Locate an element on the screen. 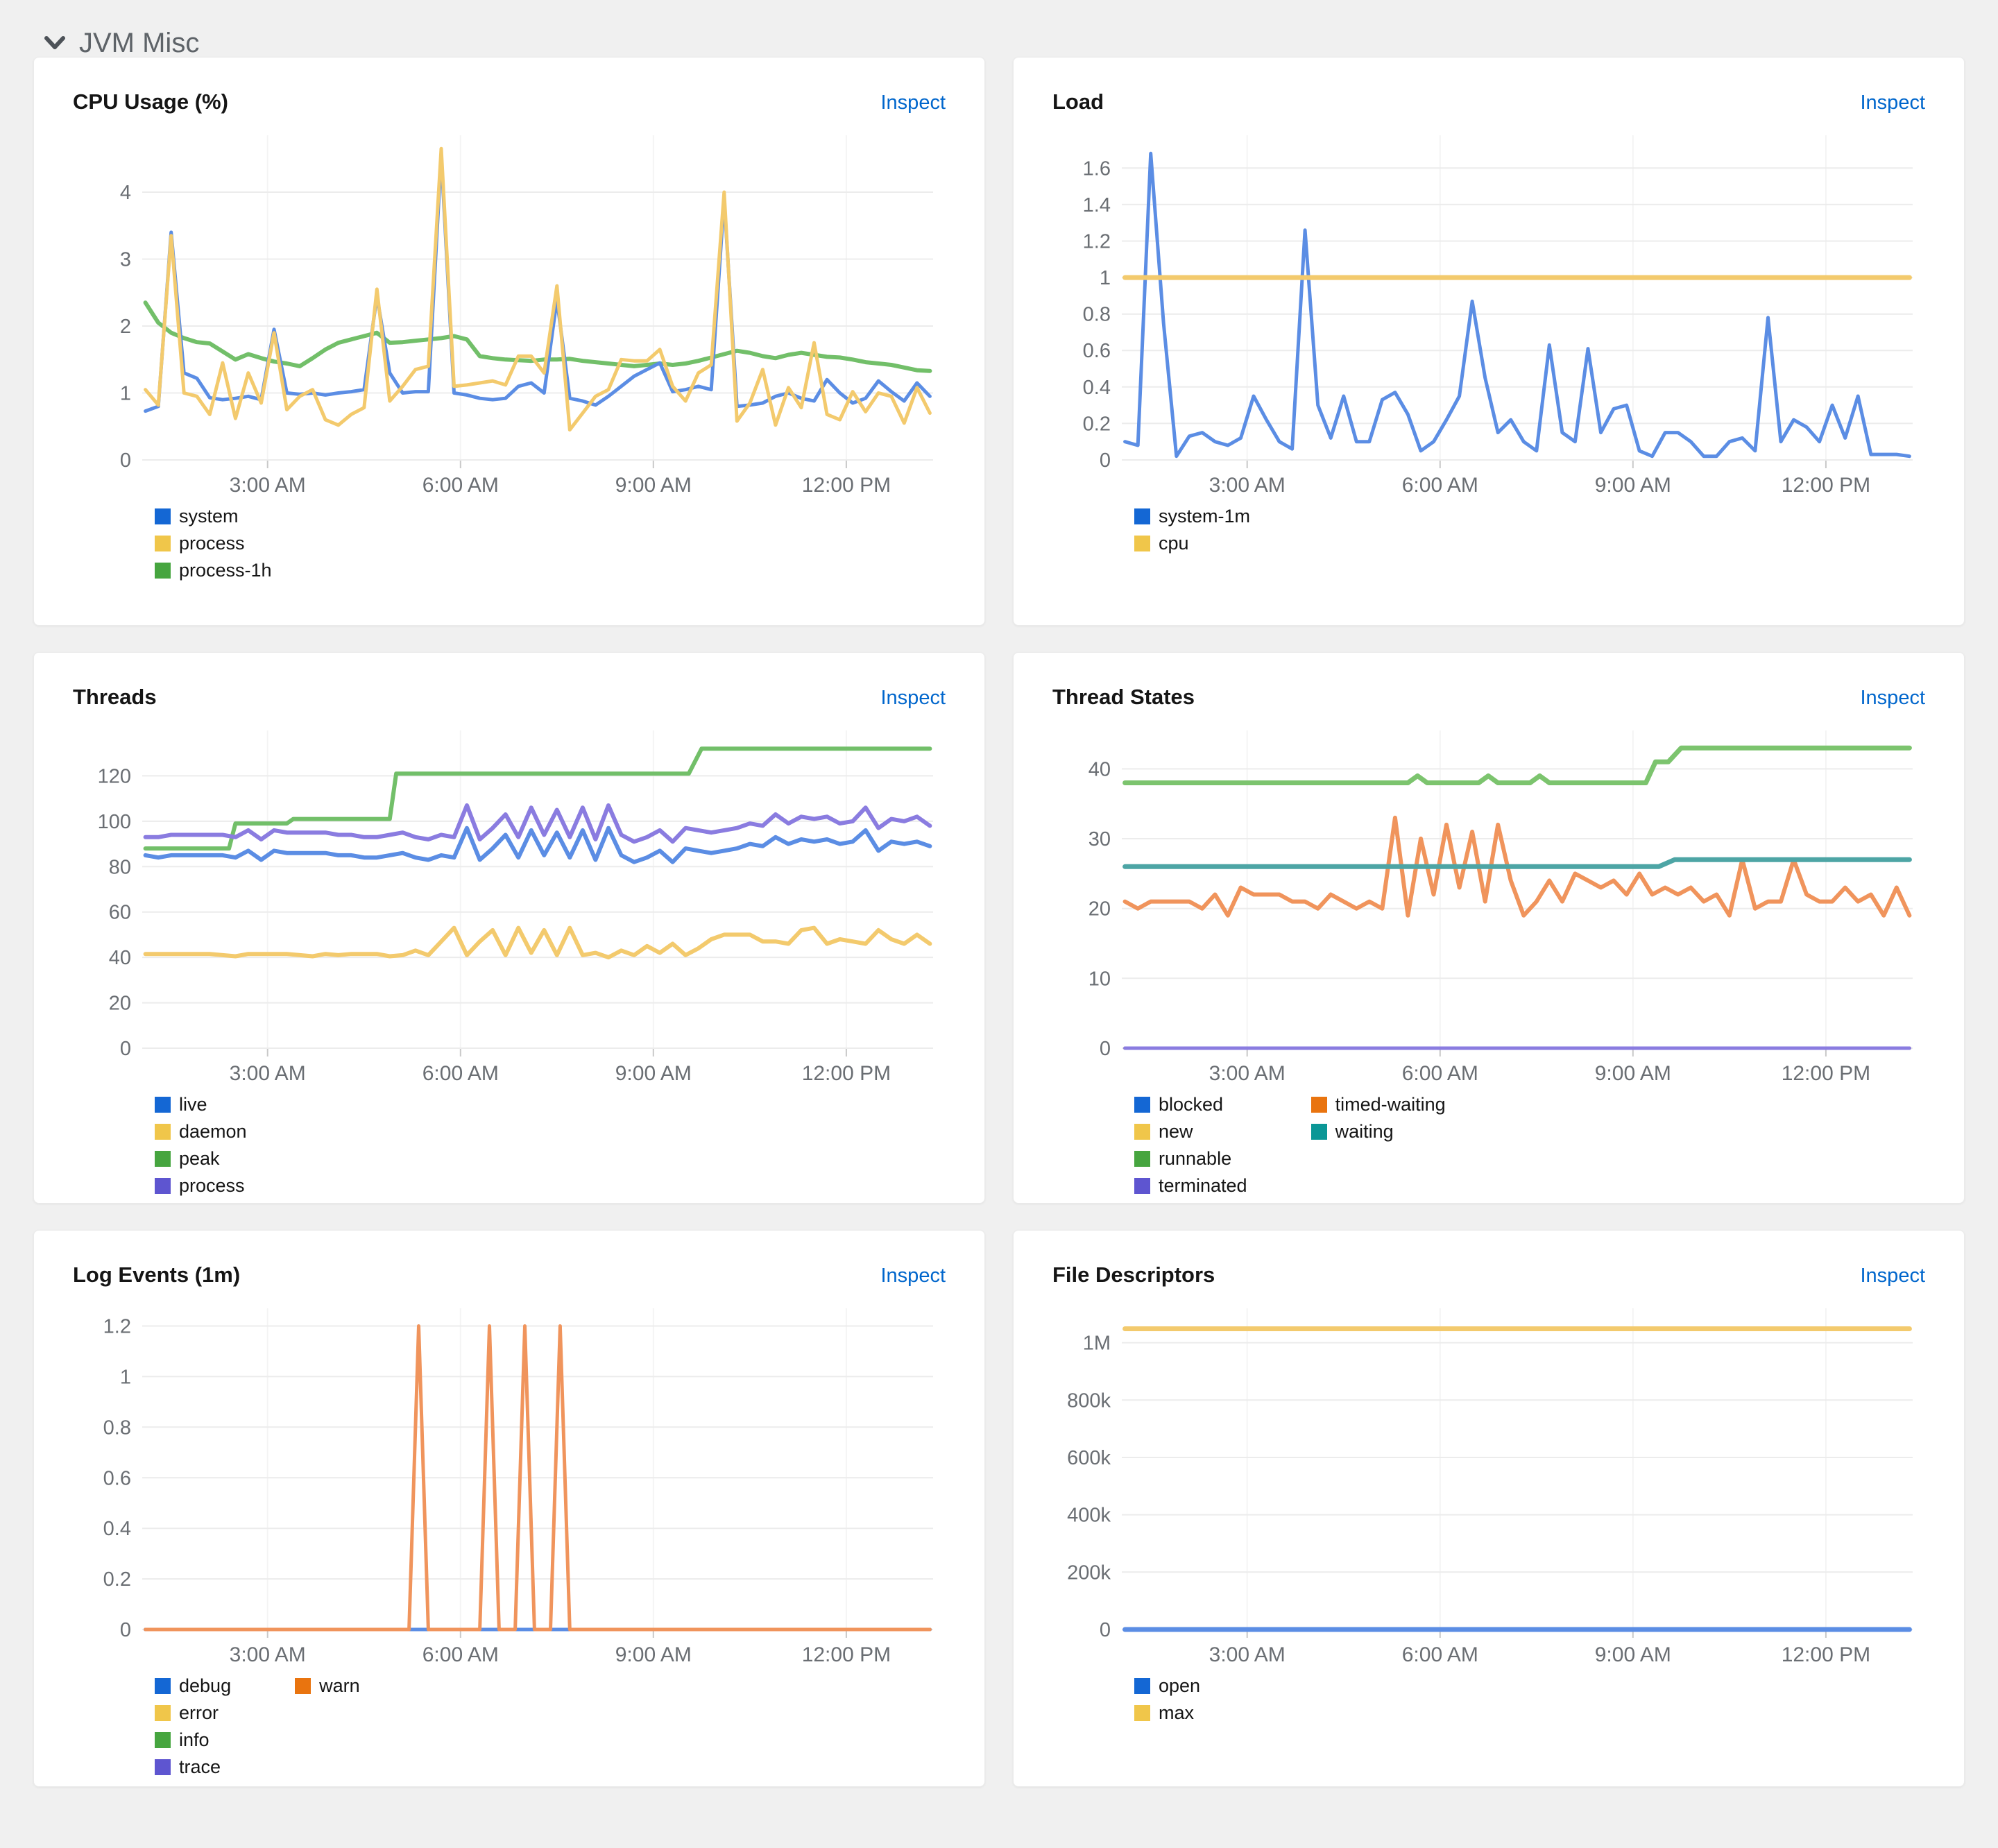 The height and width of the screenshot is (1848, 1998). legend-column: debug error info trace is located at coordinates (193, 1726).